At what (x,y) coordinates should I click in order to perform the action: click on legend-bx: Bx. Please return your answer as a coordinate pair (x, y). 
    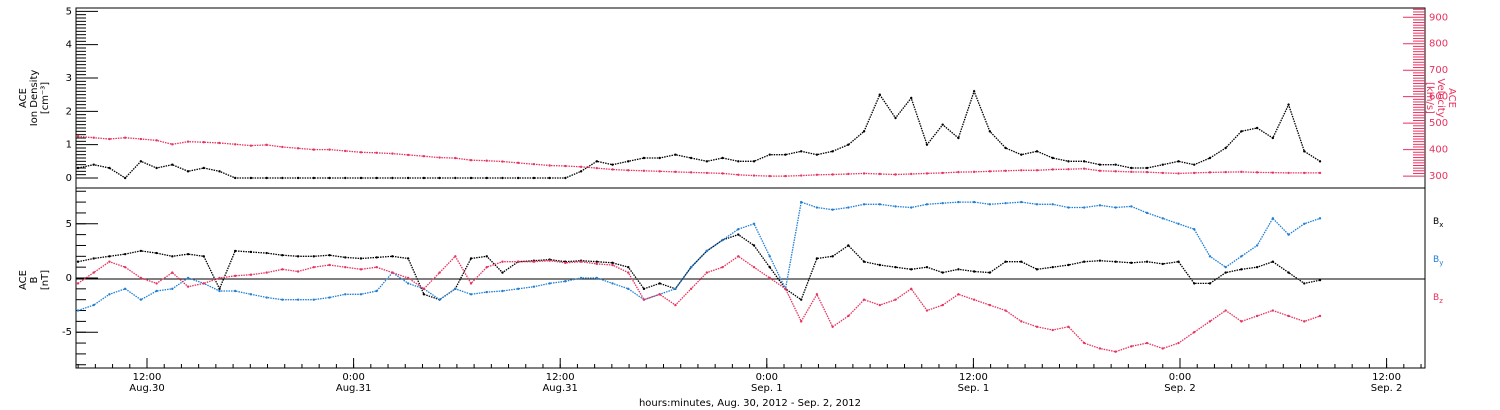
    Looking at the image, I should click on (1438, 223).